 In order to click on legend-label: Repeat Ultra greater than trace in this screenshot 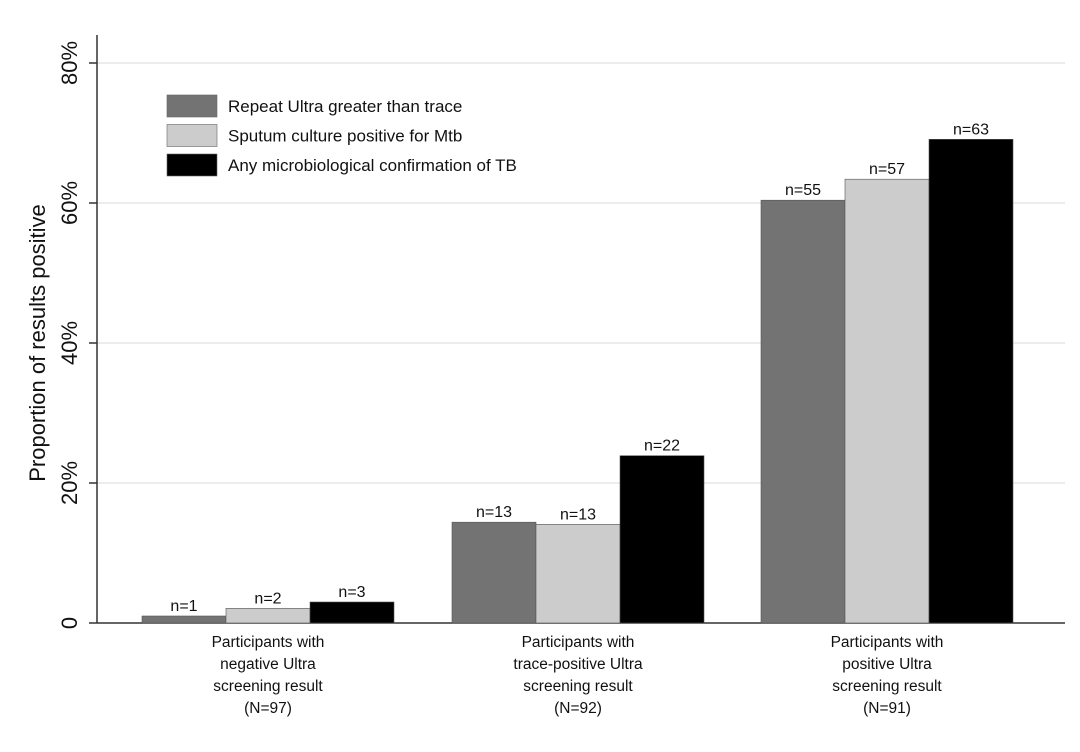, I will do `click(345, 106)`.